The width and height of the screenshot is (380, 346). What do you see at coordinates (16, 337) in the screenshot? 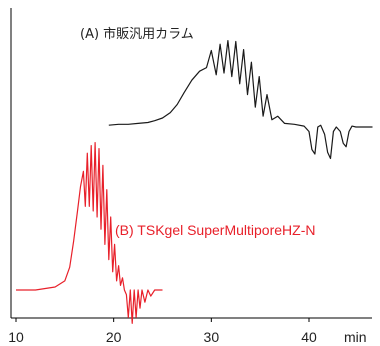
I see `x-tick-label: 10` at bounding box center [16, 337].